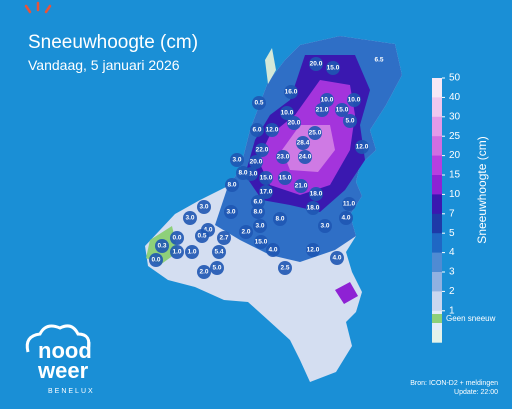 The image size is (512, 409). What do you see at coordinates (452, 272) in the screenshot?
I see `colorbar-tick-label: 3` at bounding box center [452, 272].